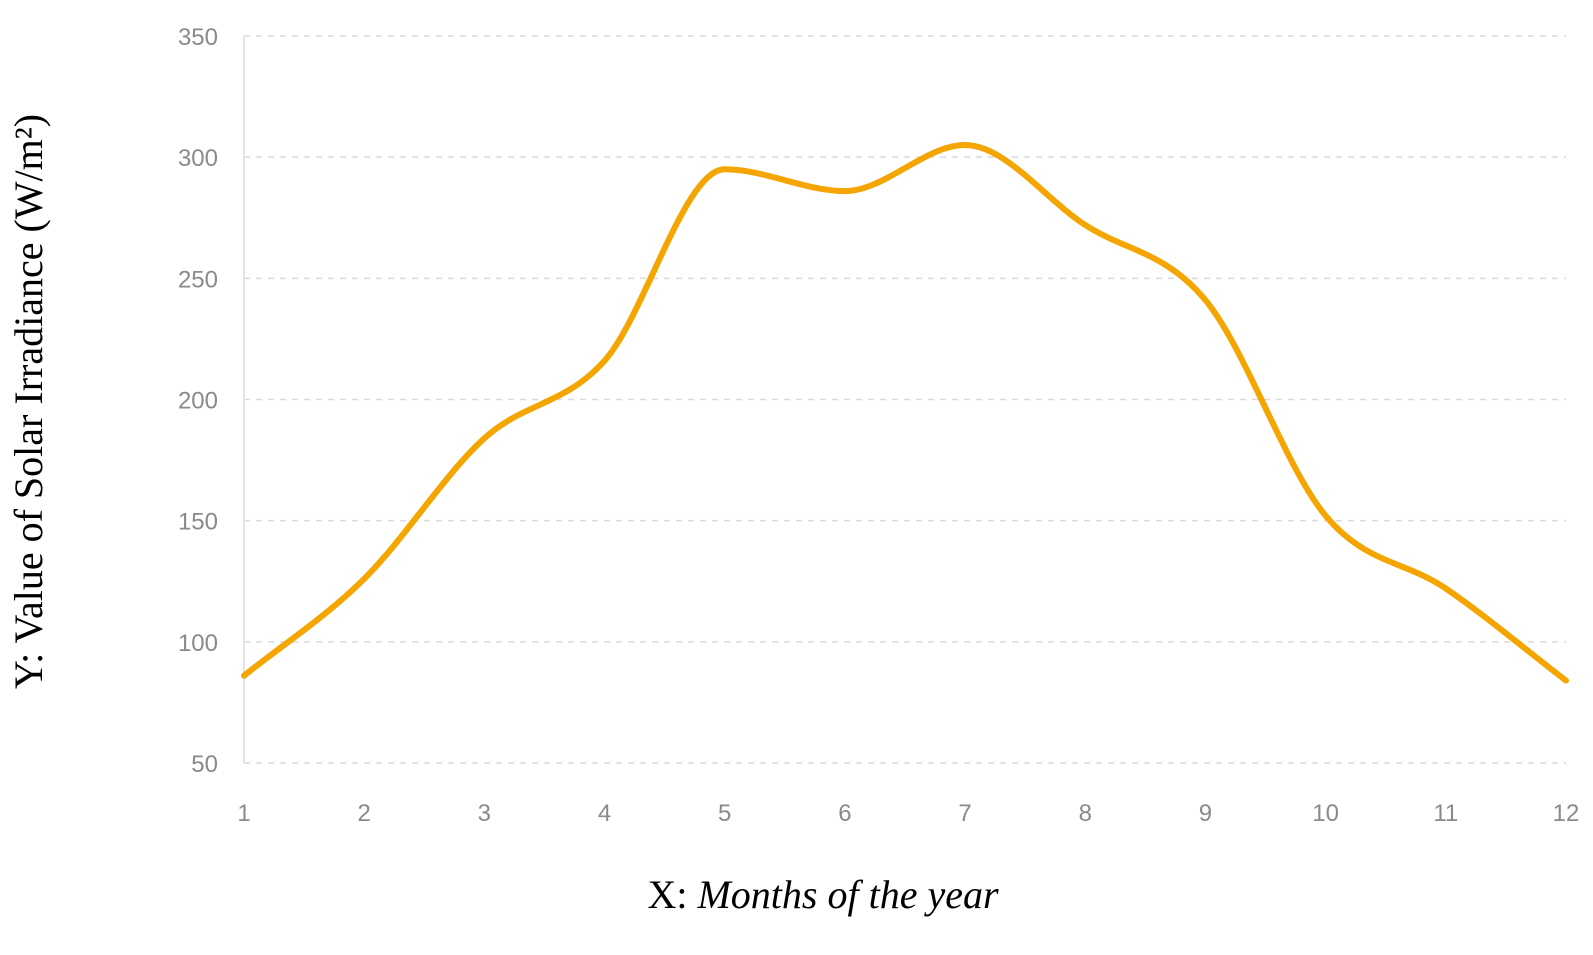 The image size is (1593, 955). What do you see at coordinates (604, 813) in the screenshot?
I see `x-tick-label-4: 4` at bounding box center [604, 813].